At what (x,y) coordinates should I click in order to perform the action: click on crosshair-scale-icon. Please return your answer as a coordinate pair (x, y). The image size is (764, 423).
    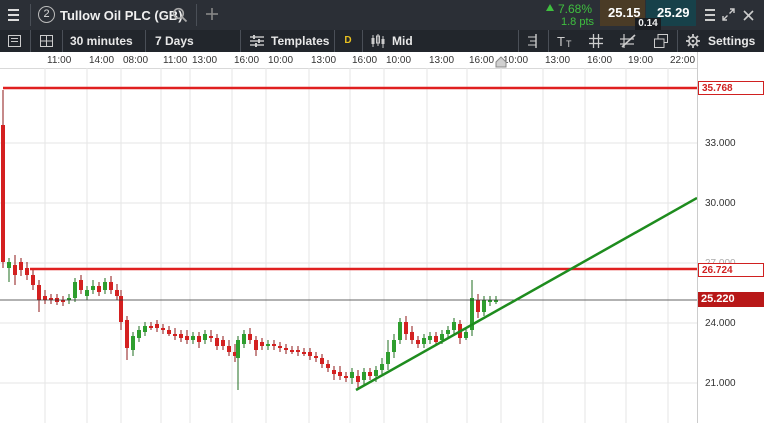
    Looking at the image, I should click on (532, 41).